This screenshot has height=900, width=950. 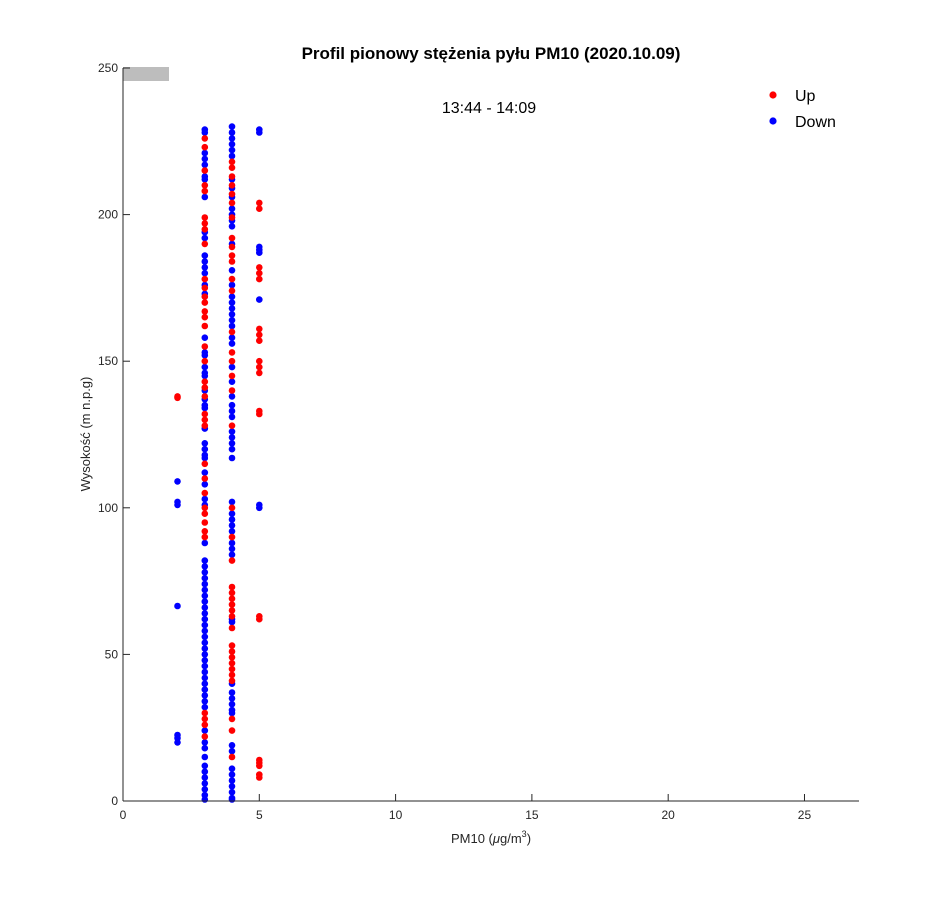 I want to click on y-tick-label: 200, so click(x=108, y=215).